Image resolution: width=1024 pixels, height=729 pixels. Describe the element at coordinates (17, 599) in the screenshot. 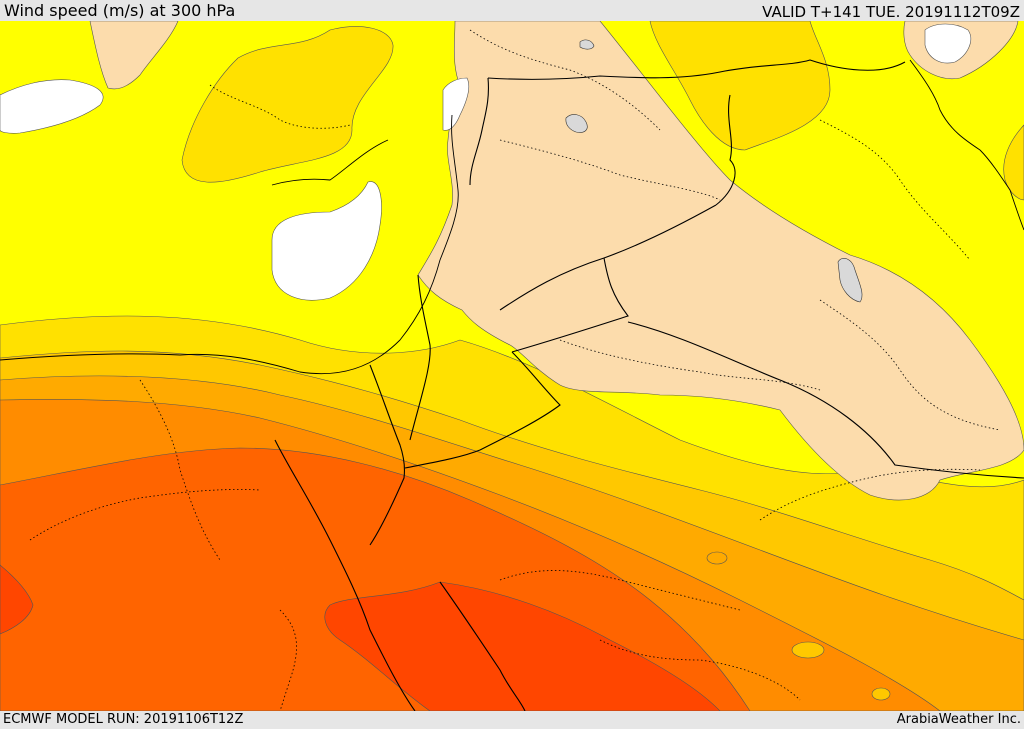

I see `red-orange-jet-core-west` at that location.